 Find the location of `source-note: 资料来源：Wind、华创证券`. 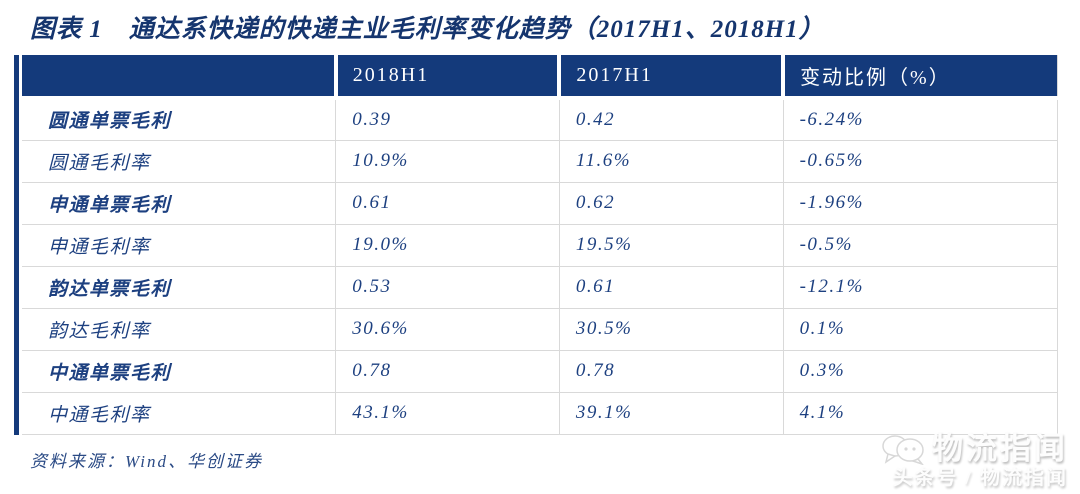

source-note: 资料来源：Wind、华创证券 is located at coordinates (146, 461).